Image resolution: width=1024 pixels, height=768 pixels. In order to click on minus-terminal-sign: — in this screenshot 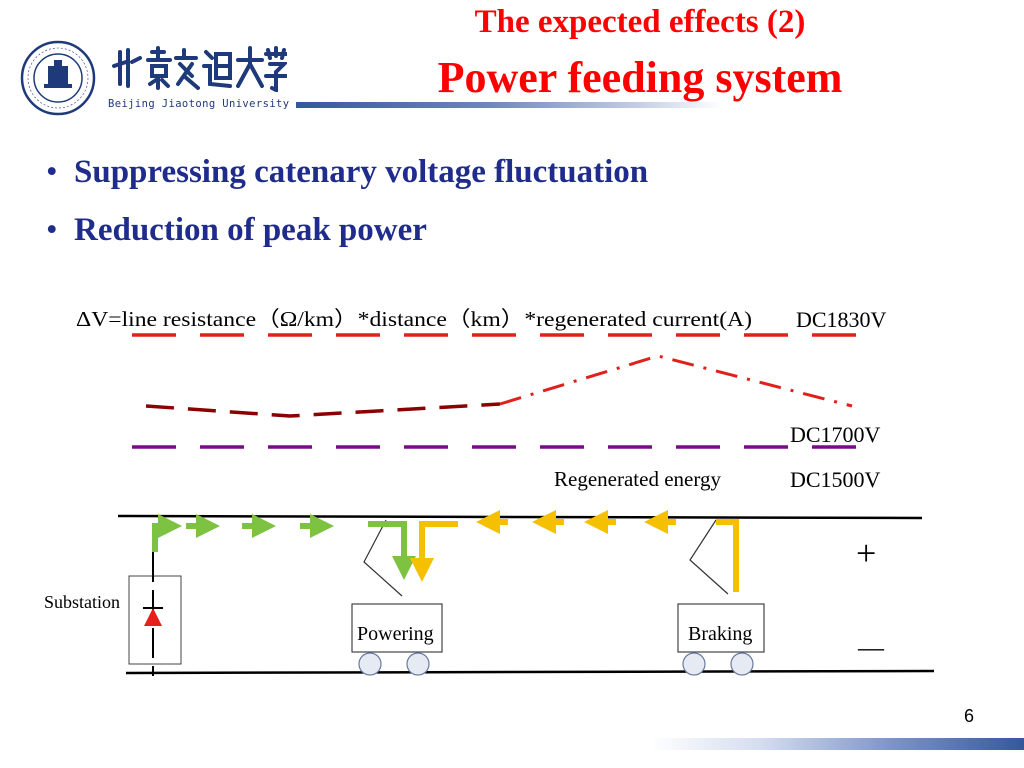, I will do `click(871, 647)`.